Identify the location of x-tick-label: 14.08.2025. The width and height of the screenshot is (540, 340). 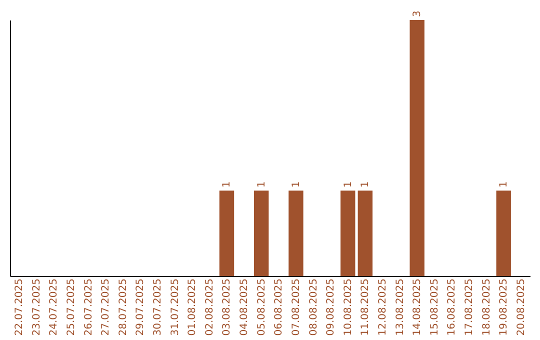
(418, 307).